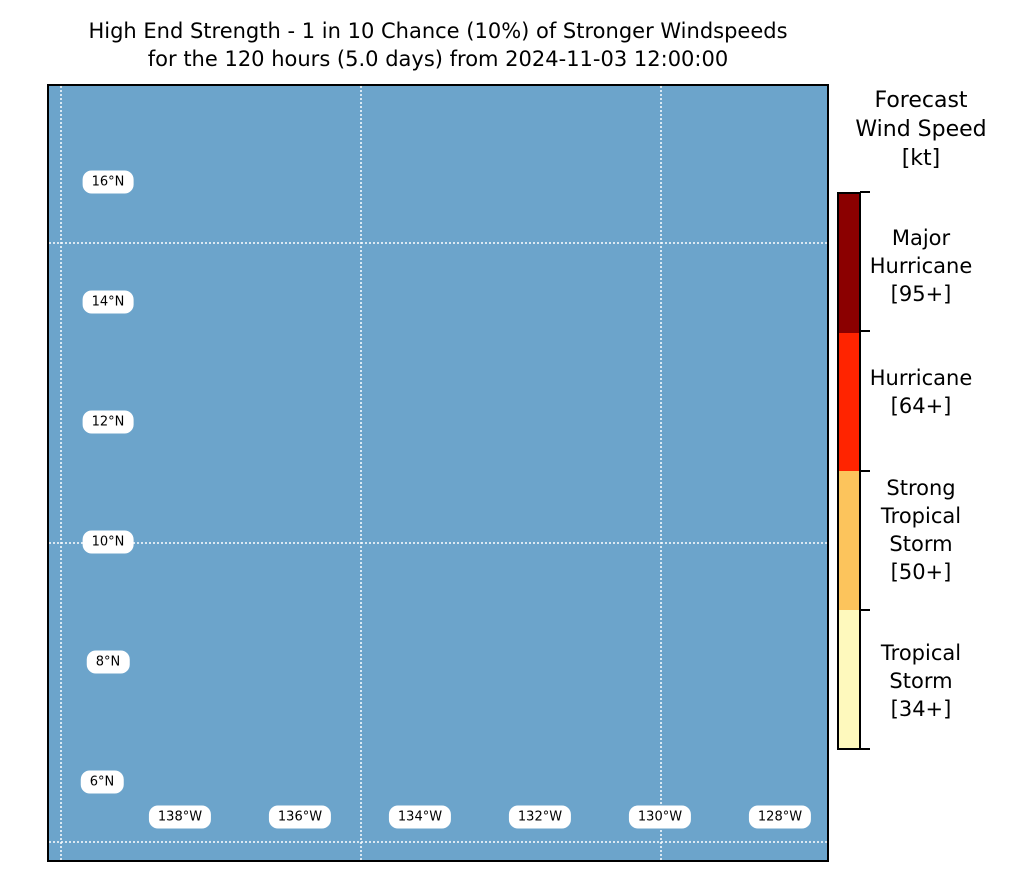  I want to click on lat-label-6n: 6°N, so click(102, 782).